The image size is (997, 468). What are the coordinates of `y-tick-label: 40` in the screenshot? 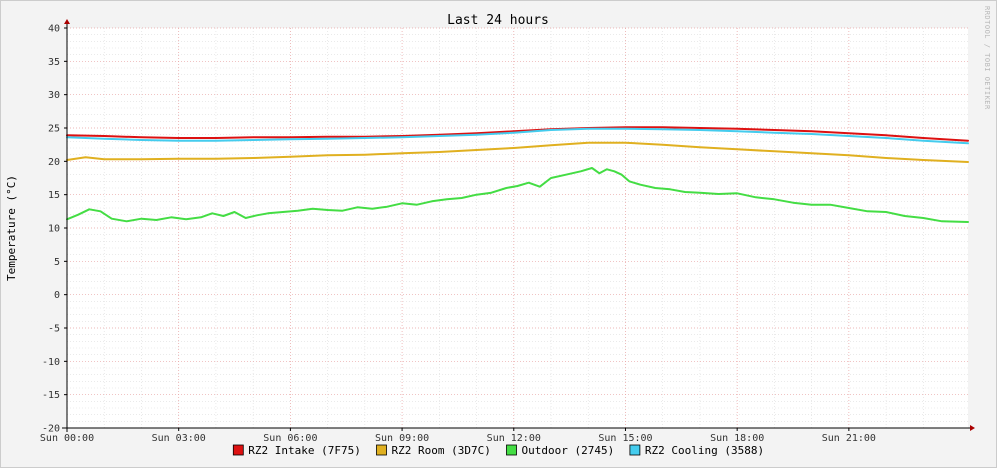 It's located at (54, 29).